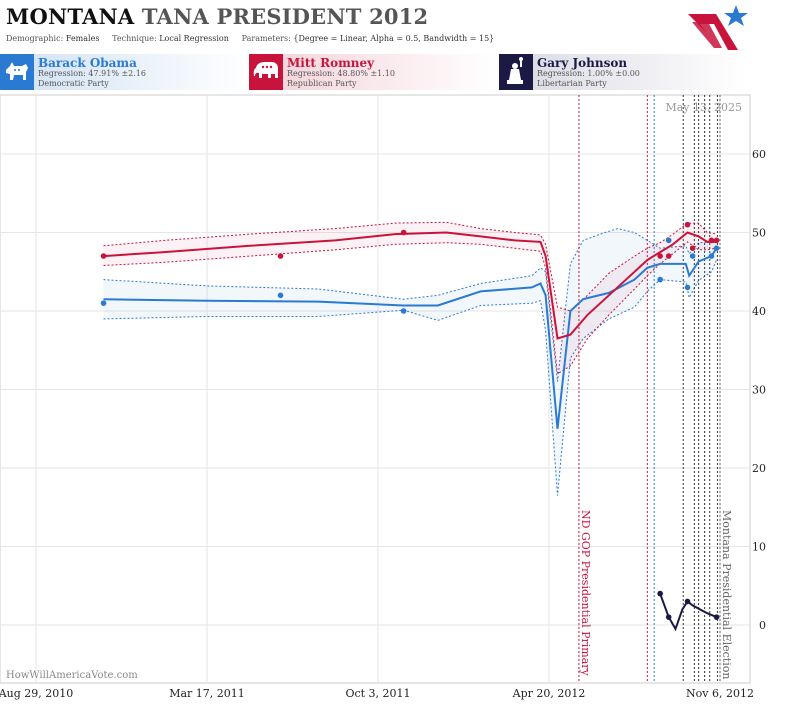 The width and height of the screenshot is (789, 704). What do you see at coordinates (759, 468) in the screenshot?
I see `y-tick-label: 20` at bounding box center [759, 468].